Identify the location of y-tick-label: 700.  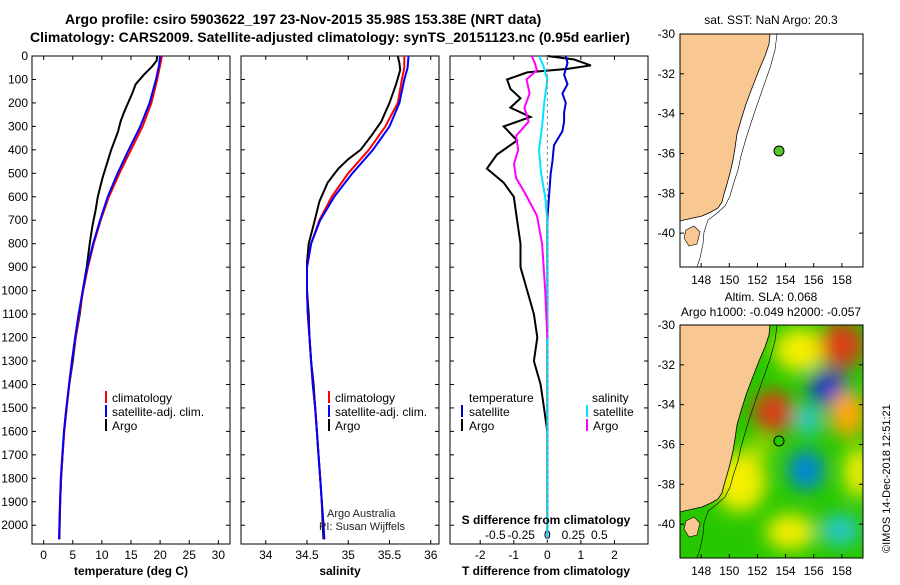
(18, 220).